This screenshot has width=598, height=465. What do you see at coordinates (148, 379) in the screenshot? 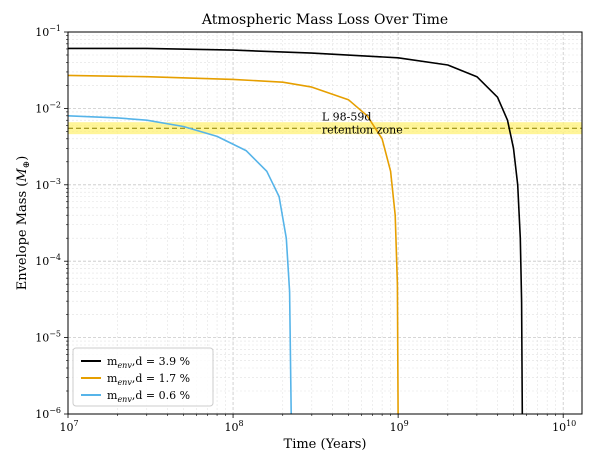
I see `legend-entry: menv,d = 1.7 %` at bounding box center [148, 379].